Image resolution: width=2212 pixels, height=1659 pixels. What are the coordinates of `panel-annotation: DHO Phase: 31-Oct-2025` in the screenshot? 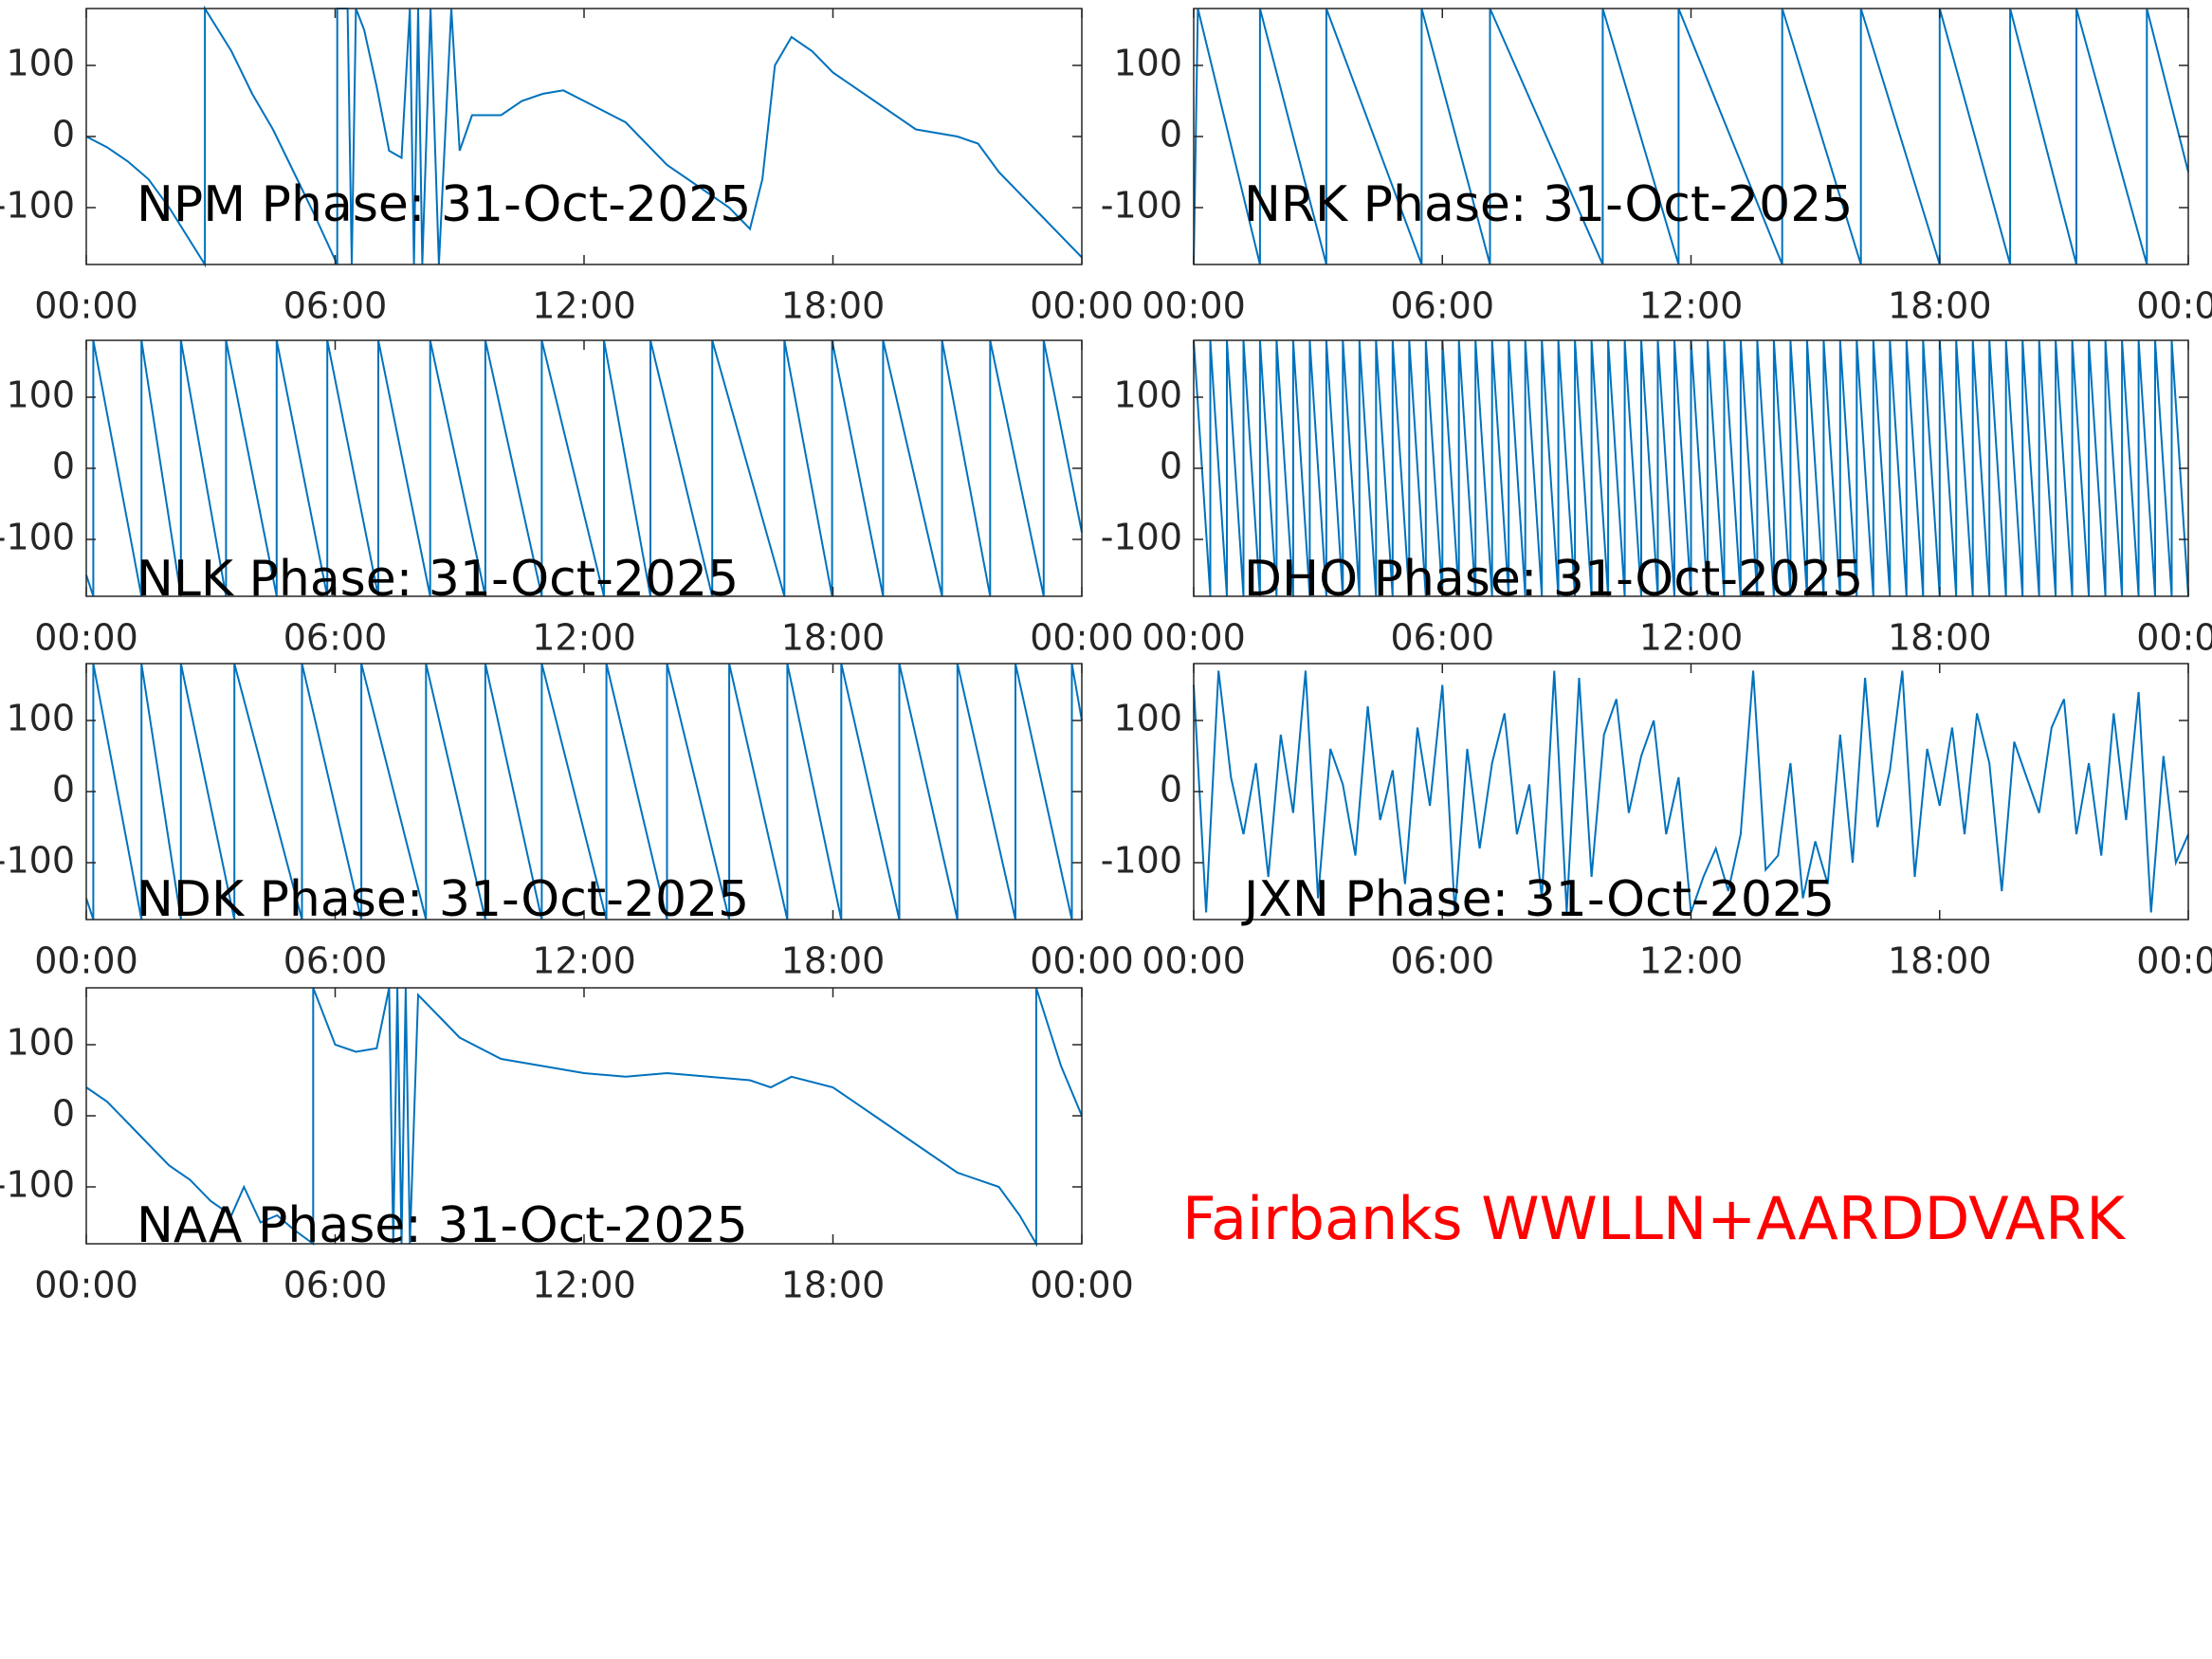 It's located at (1553, 579).